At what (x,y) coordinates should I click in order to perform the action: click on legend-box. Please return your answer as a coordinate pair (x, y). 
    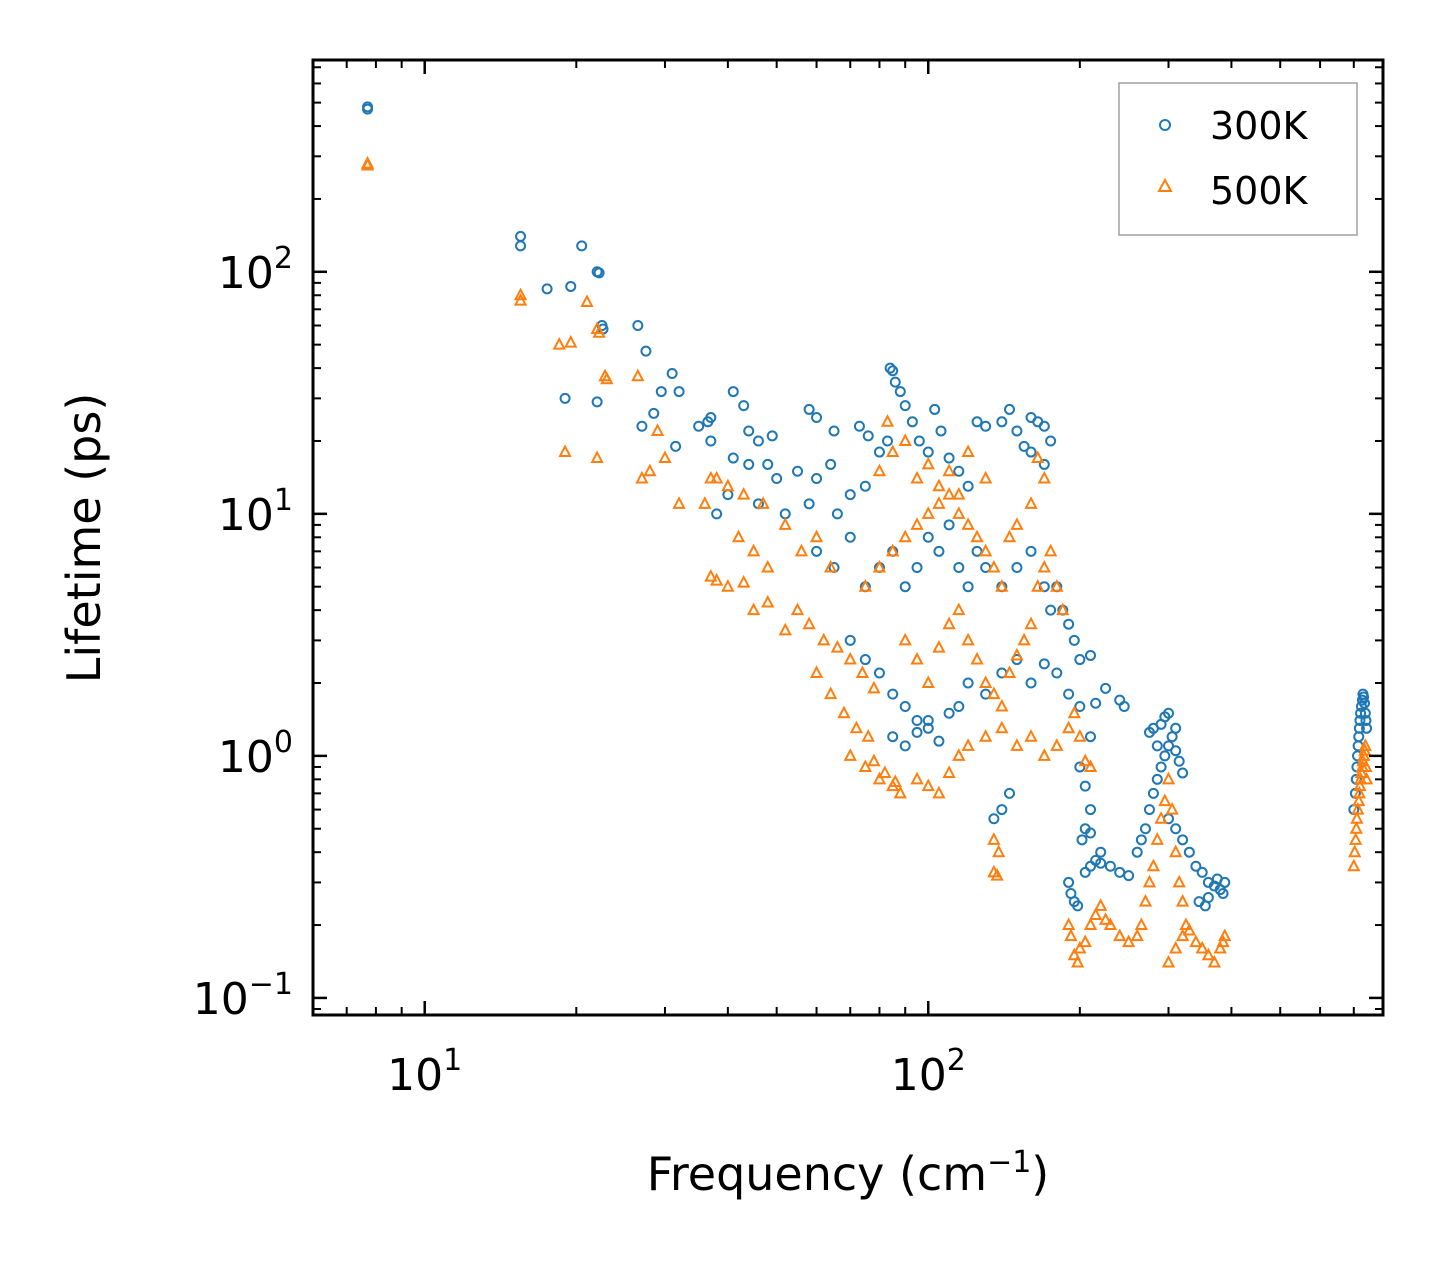
    Looking at the image, I should click on (1238, 159).